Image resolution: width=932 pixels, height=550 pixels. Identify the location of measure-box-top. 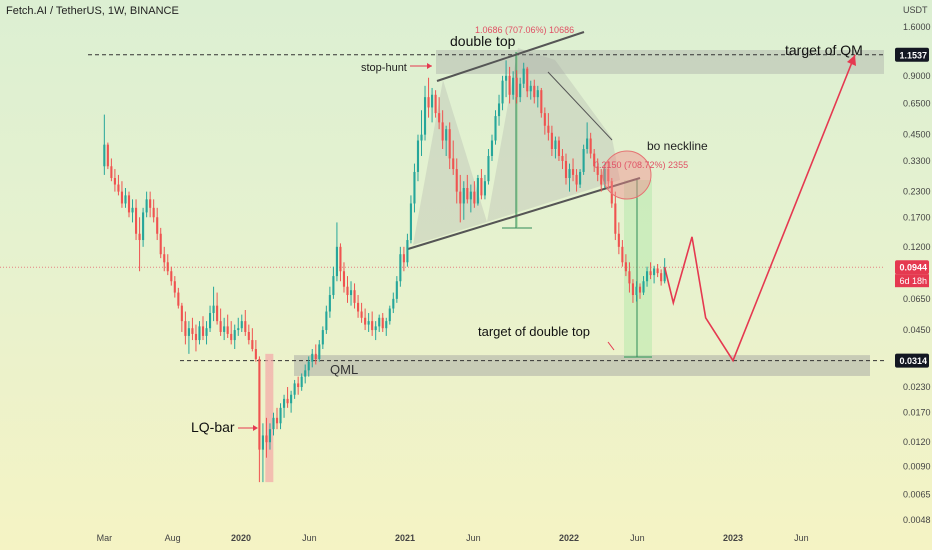
(517, 139).